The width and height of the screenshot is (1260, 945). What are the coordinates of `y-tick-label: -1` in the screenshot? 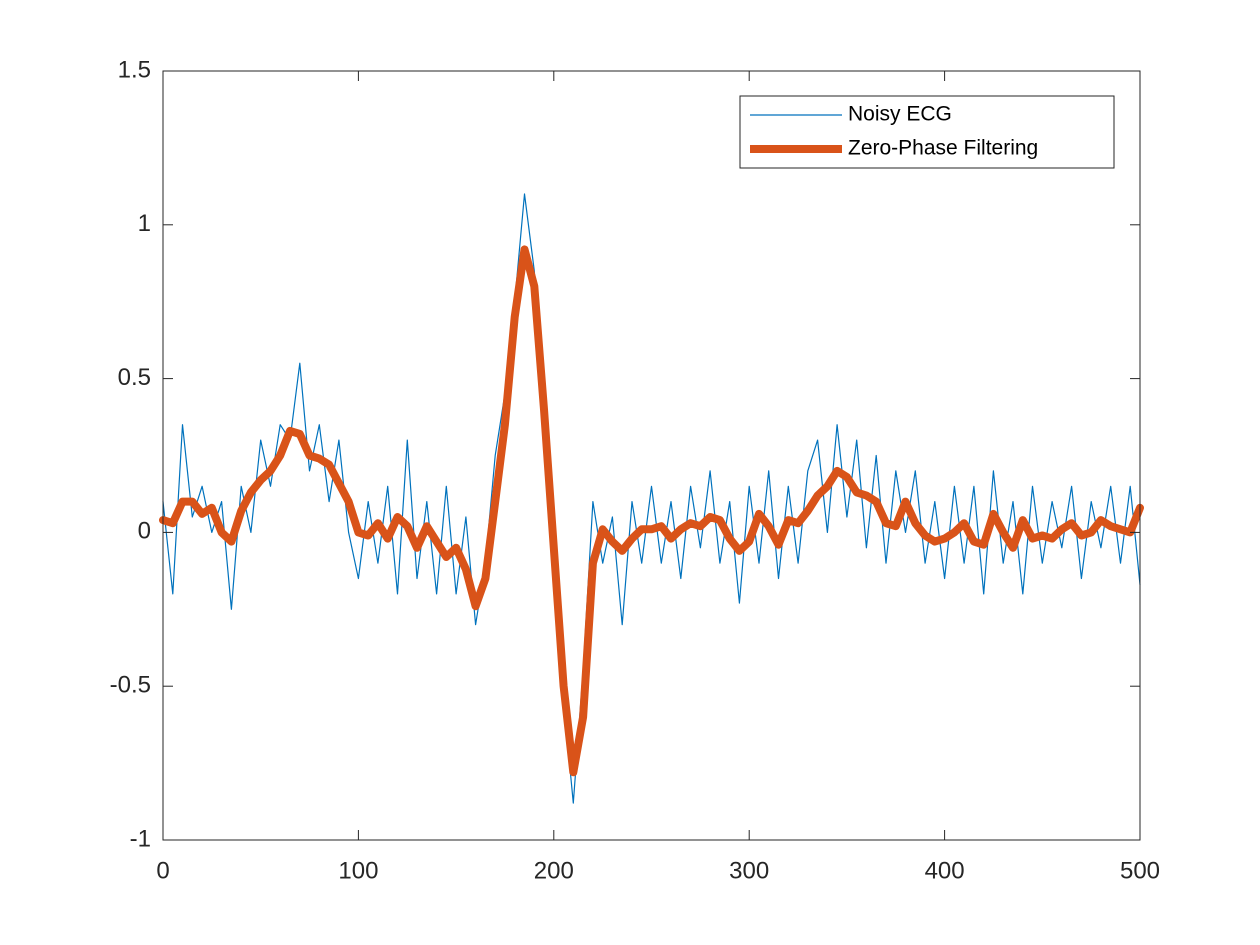 It's located at (140, 838).